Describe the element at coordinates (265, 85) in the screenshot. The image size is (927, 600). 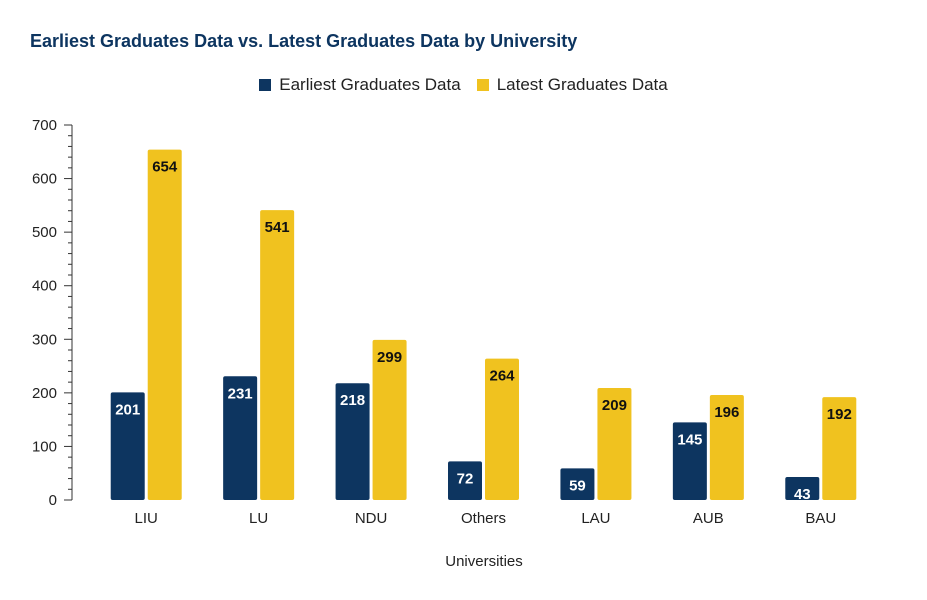
I see `legend-swatch-earliest` at that location.